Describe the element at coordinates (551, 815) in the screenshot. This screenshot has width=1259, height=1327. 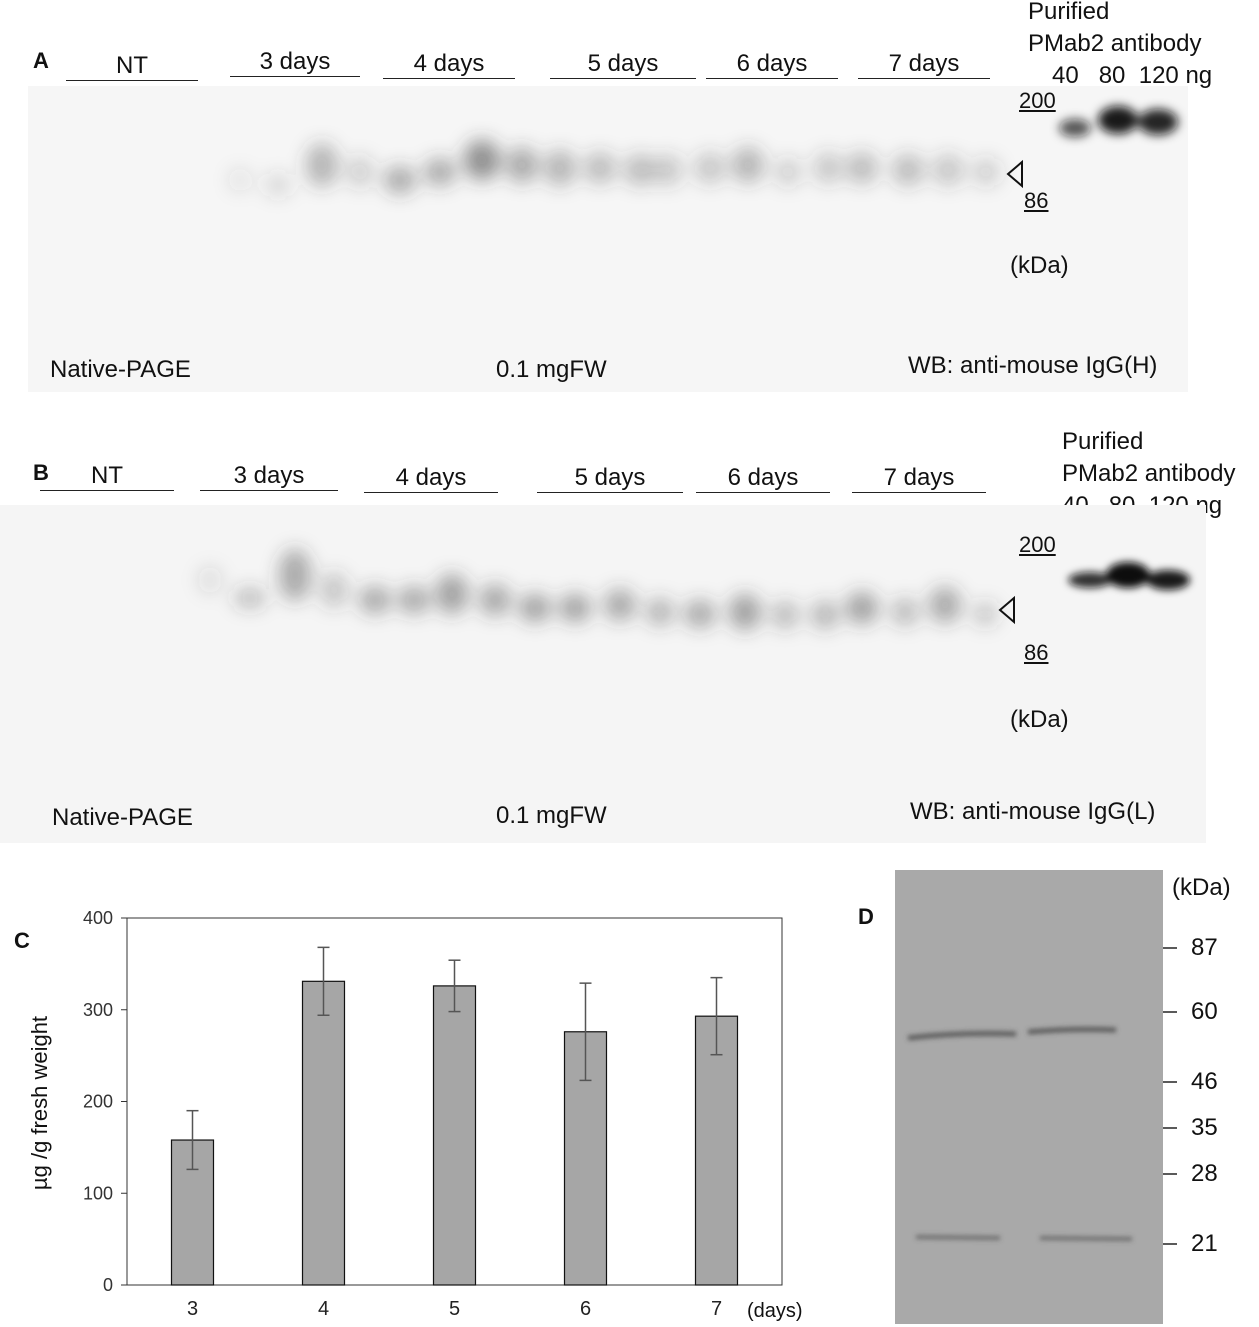
I see `footer-b-loading: 0.1 mgFW` at that location.